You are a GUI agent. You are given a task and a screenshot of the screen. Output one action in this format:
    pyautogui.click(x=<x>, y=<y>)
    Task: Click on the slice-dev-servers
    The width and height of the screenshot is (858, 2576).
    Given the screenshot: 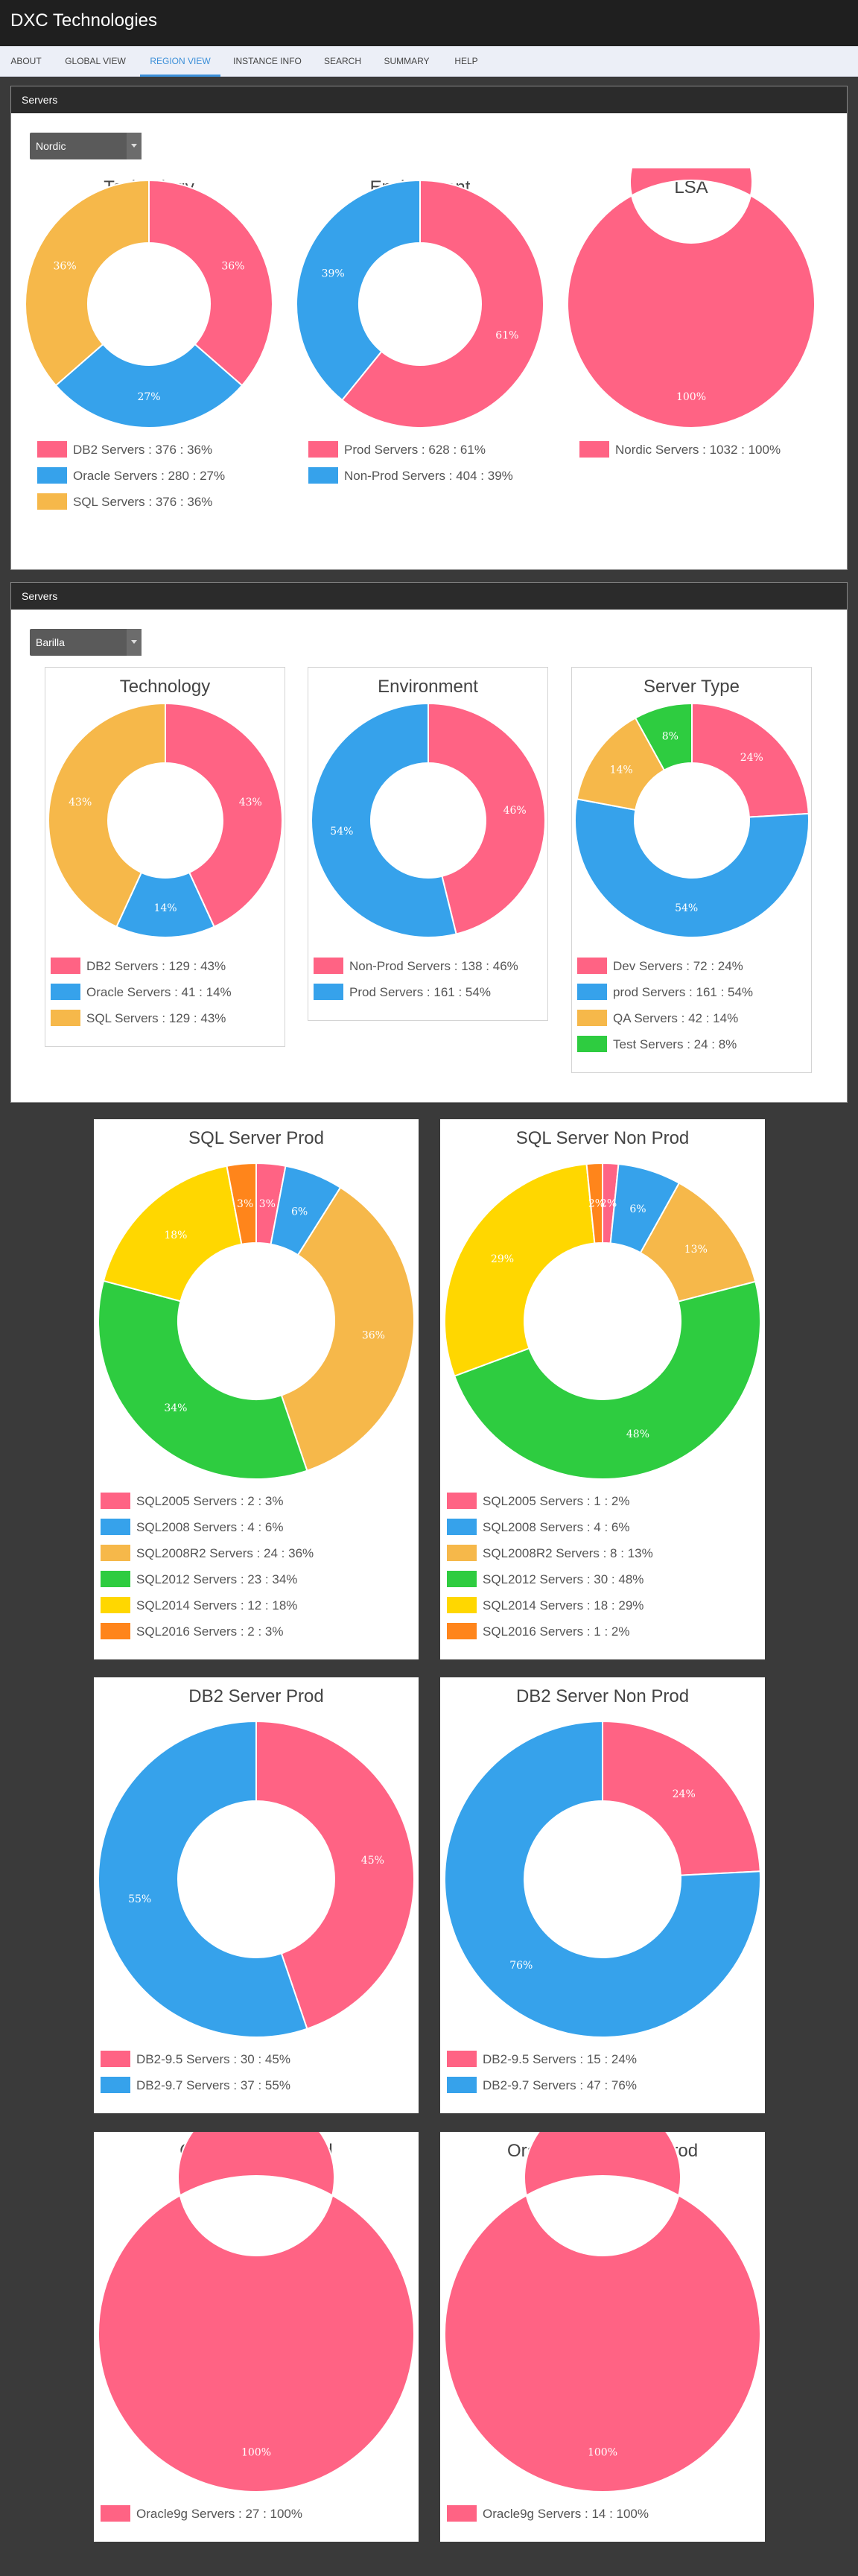 What is the action you would take?
    pyautogui.click(x=750, y=760)
    